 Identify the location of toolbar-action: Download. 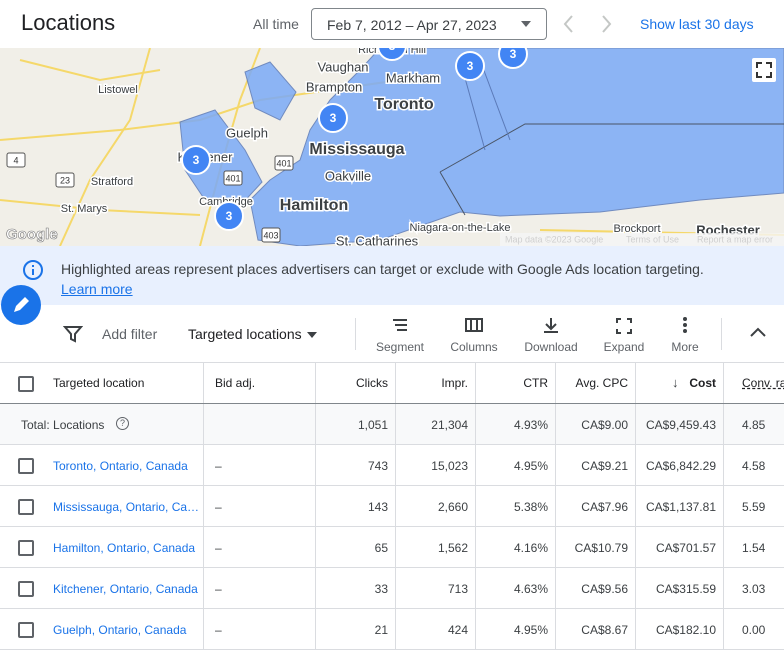
(551, 335).